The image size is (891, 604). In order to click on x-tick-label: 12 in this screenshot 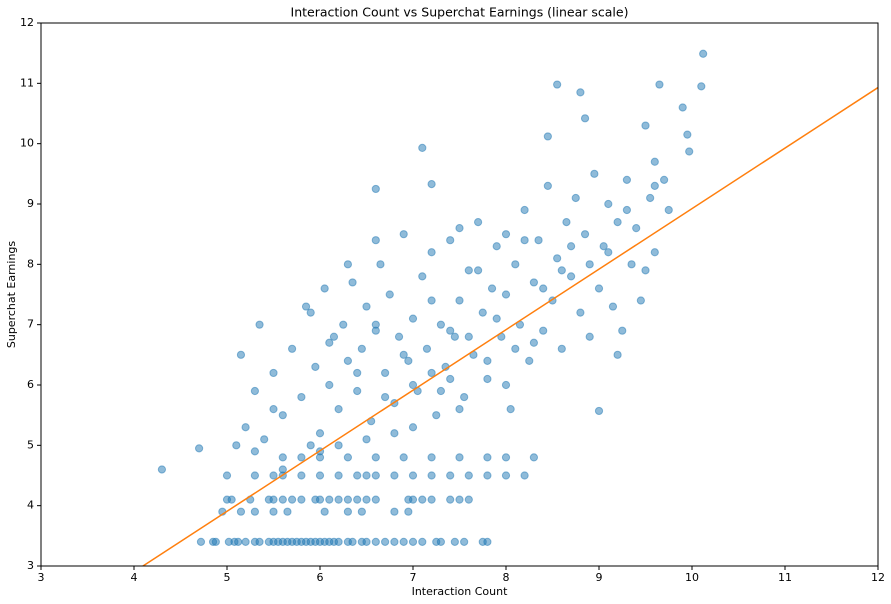, I will do `click(878, 577)`.